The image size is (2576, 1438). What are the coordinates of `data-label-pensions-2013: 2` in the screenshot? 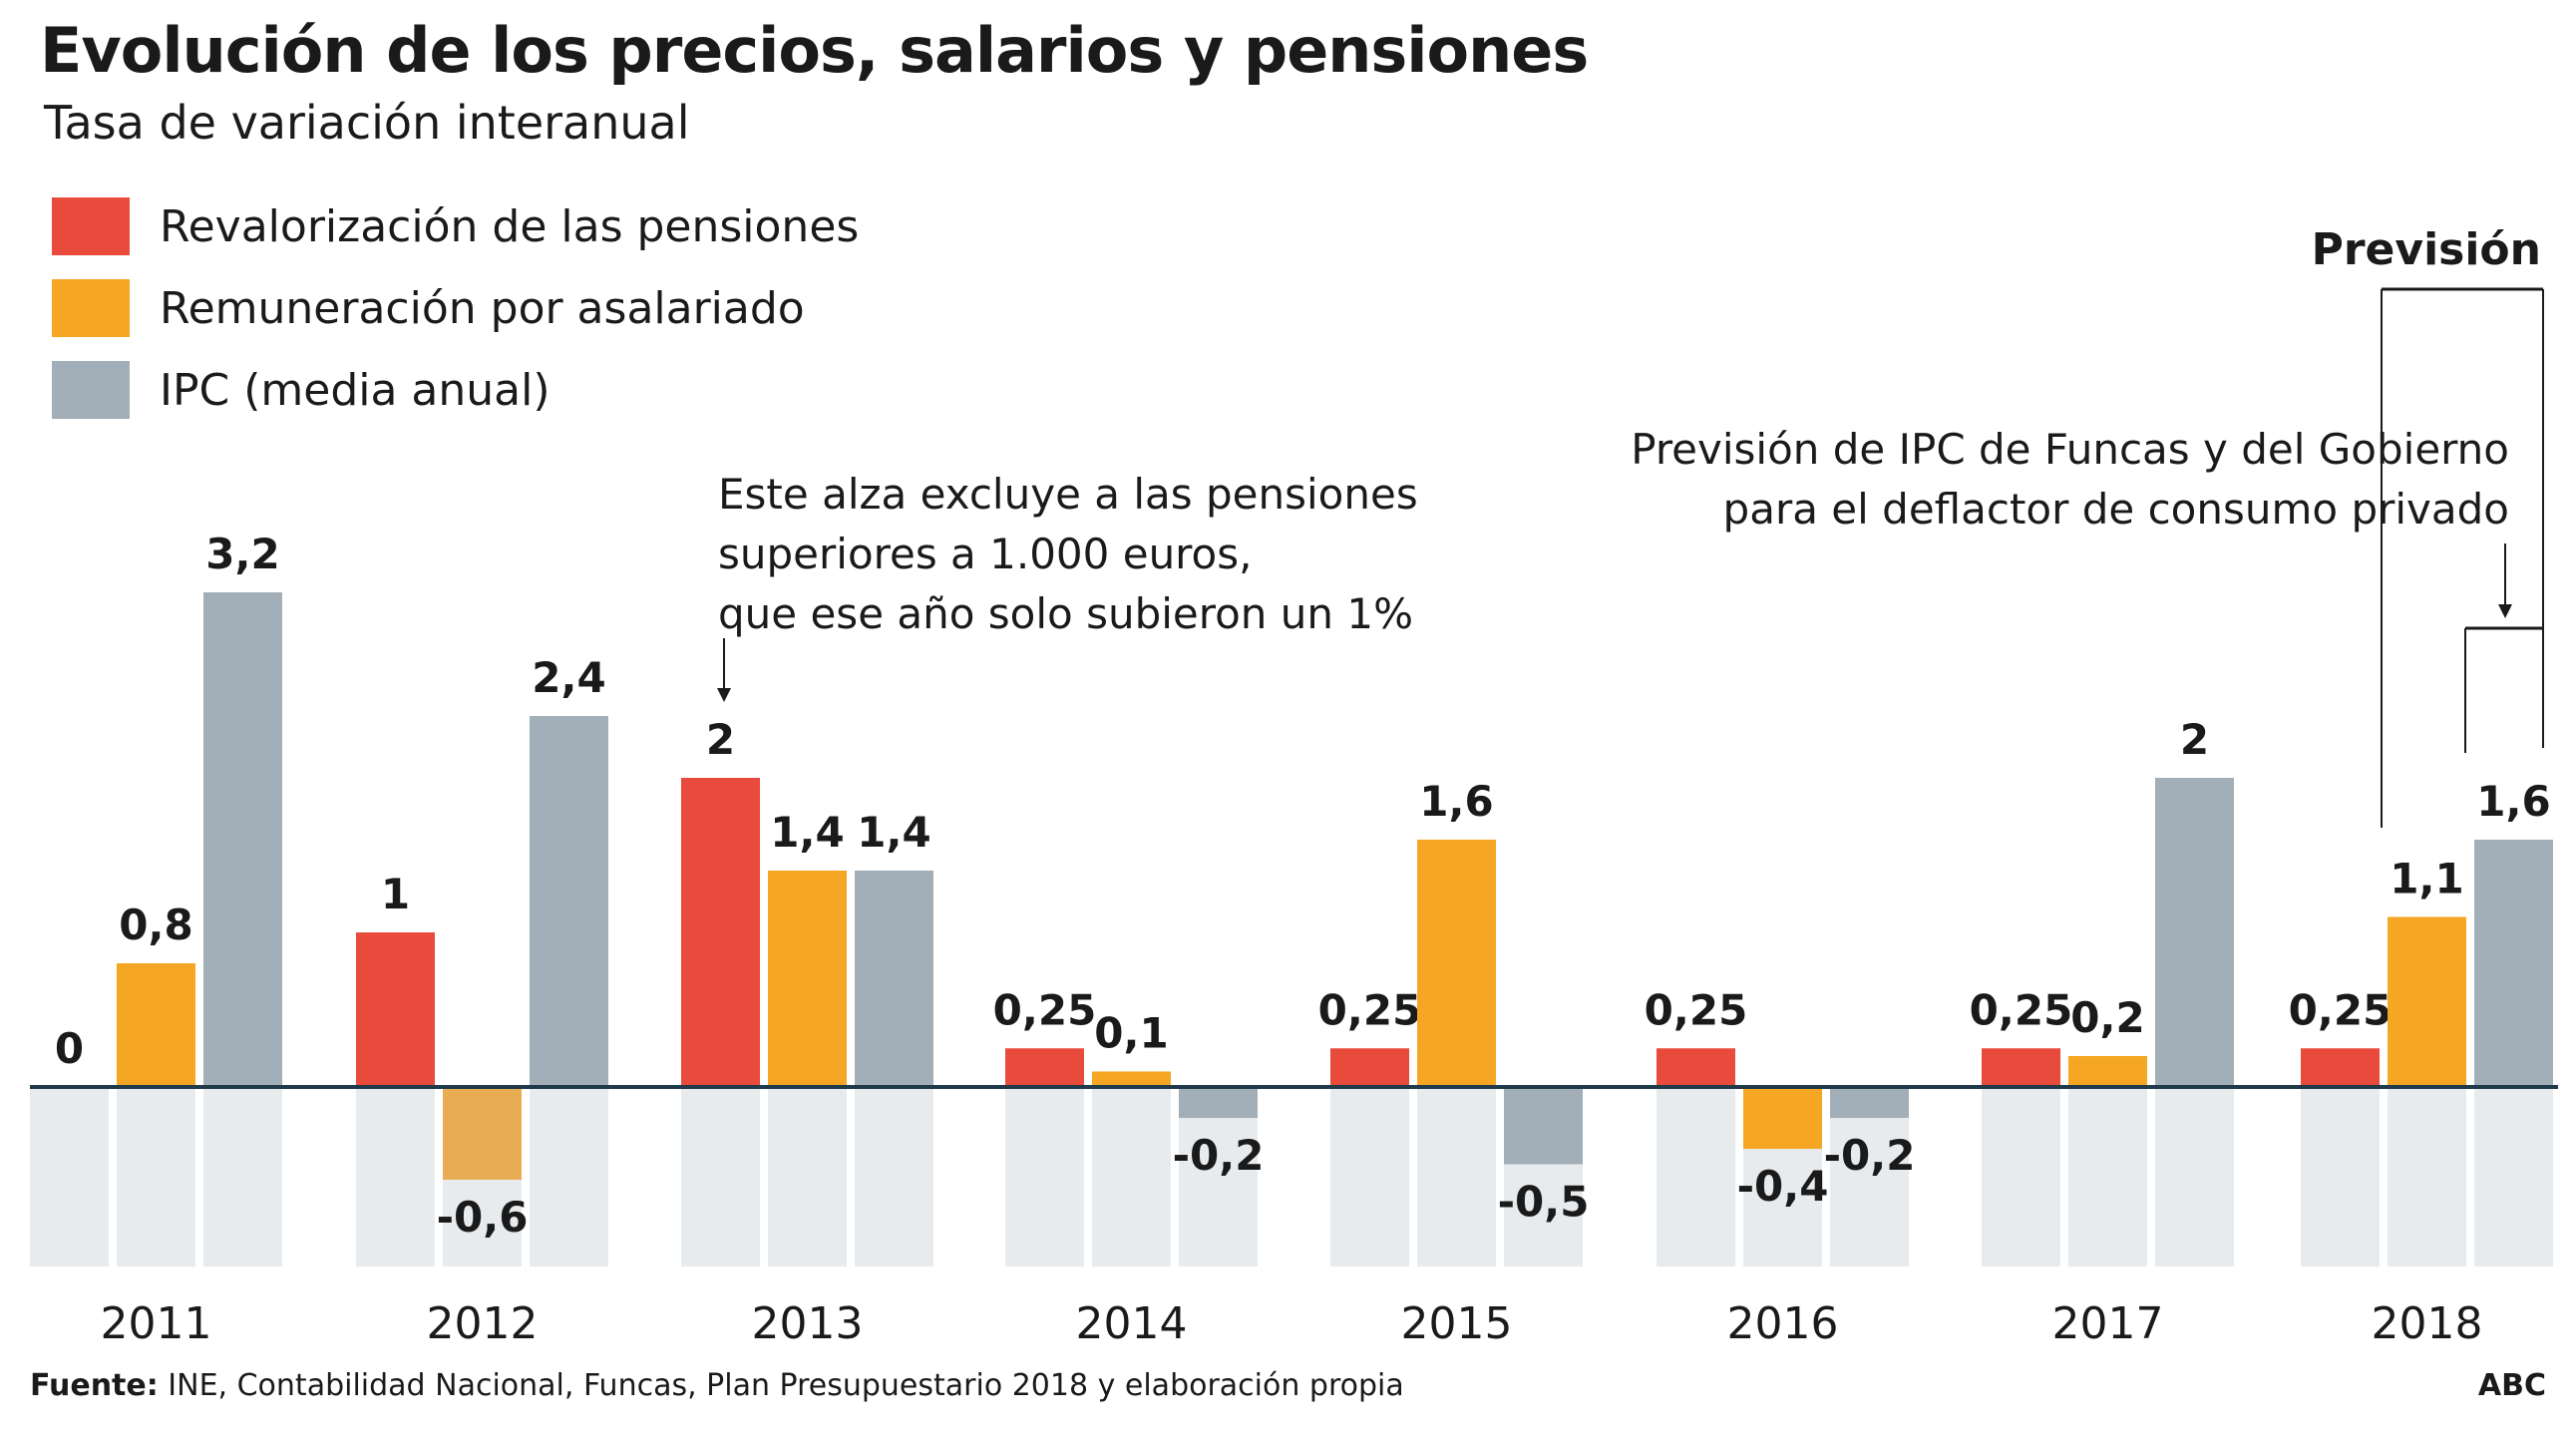 It's located at (720, 739).